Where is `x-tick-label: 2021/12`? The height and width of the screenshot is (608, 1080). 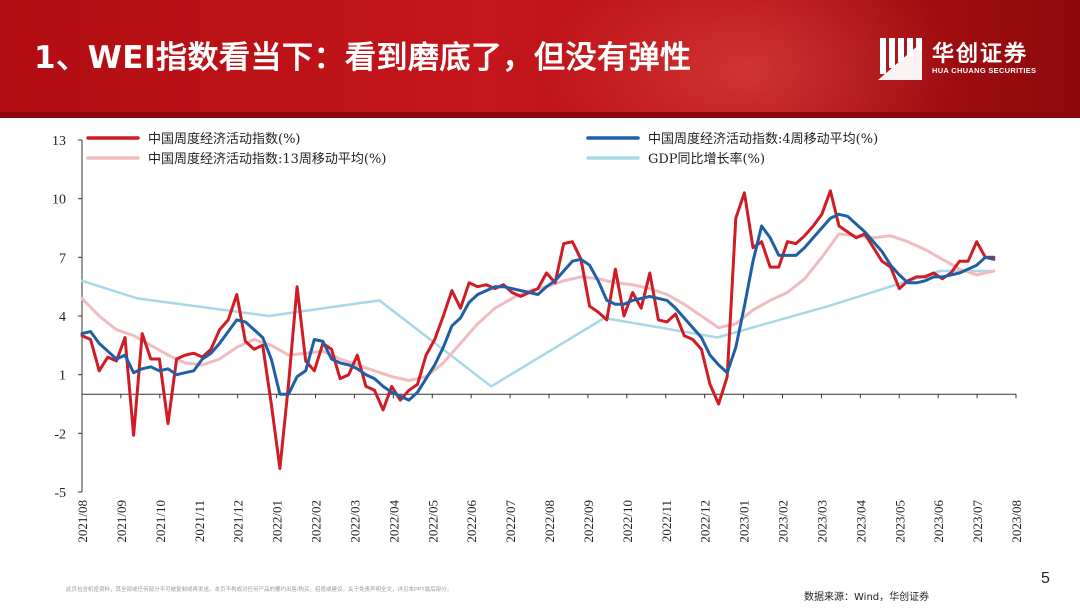
x-tick-label: 2021/12 is located at coordinates (238, 521).